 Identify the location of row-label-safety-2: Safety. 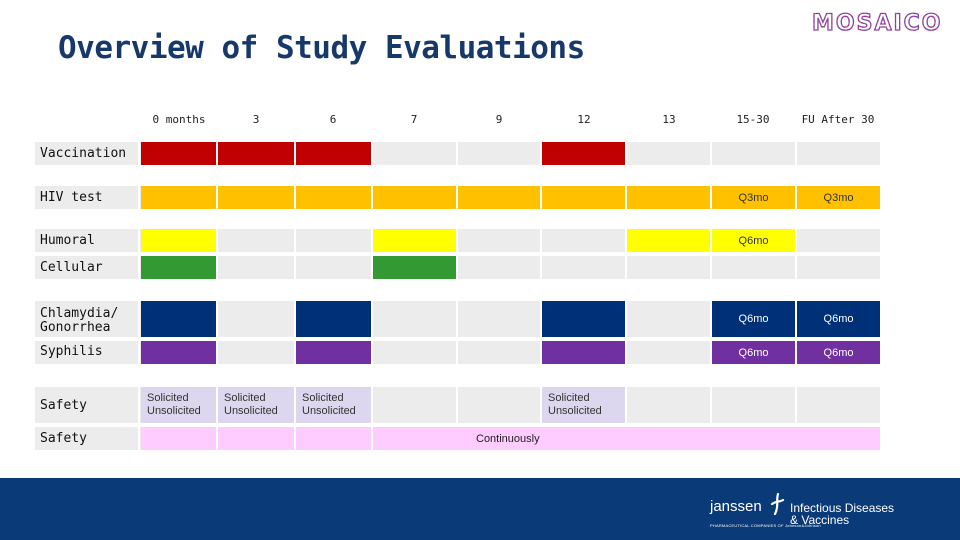
(63, 438).